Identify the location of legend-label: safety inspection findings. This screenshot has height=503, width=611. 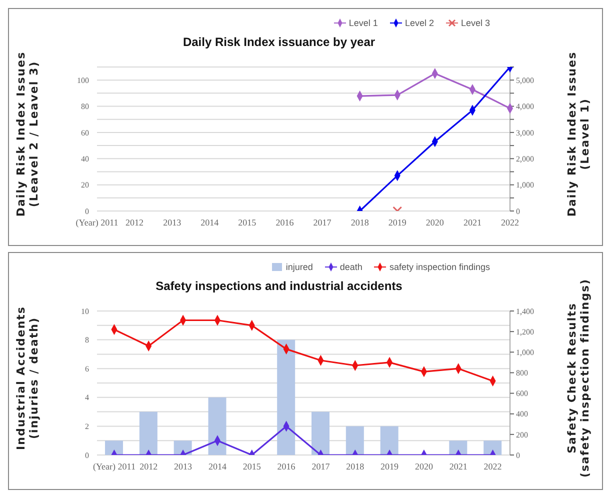
(439, 267).